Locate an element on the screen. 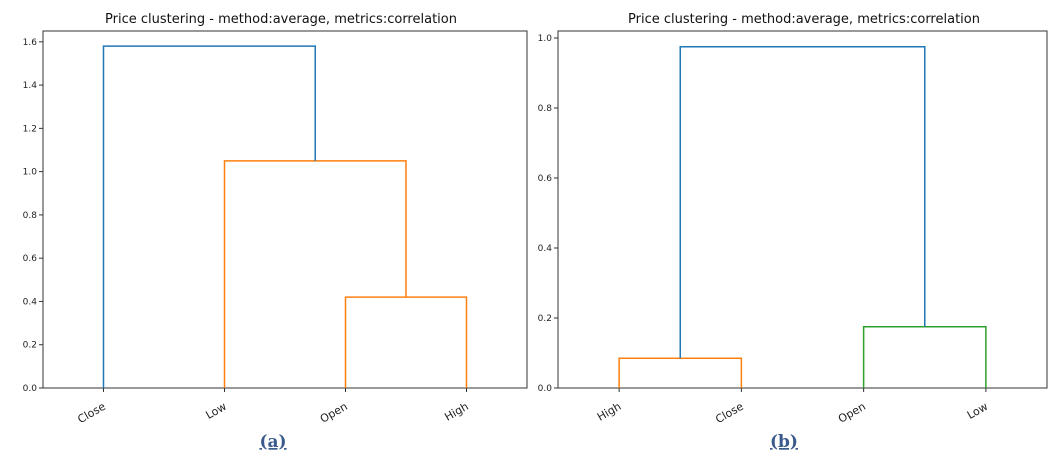 Image resolution: width=1056 pixels, height=457 pixels. y-tick-label: 1.6 is located at coordinates (30, 43).